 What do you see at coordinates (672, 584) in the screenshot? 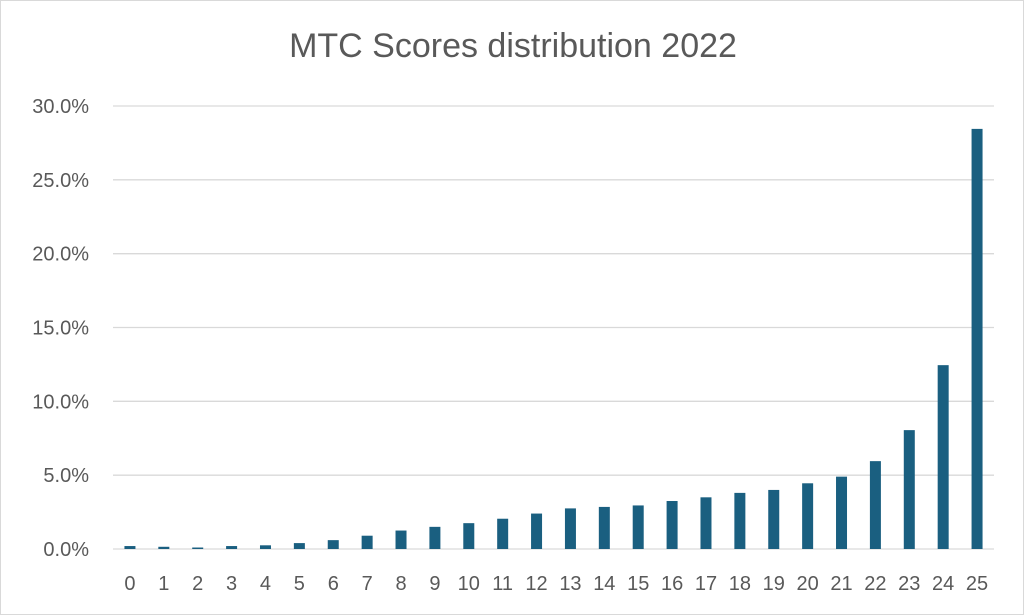
I see `x-tick-label: 16` at bounding box center [672, 584].